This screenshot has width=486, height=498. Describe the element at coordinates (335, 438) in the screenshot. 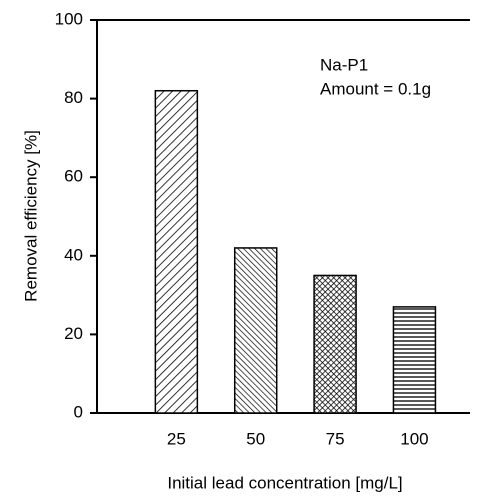

I see `x-tick-label: 75` at that location.